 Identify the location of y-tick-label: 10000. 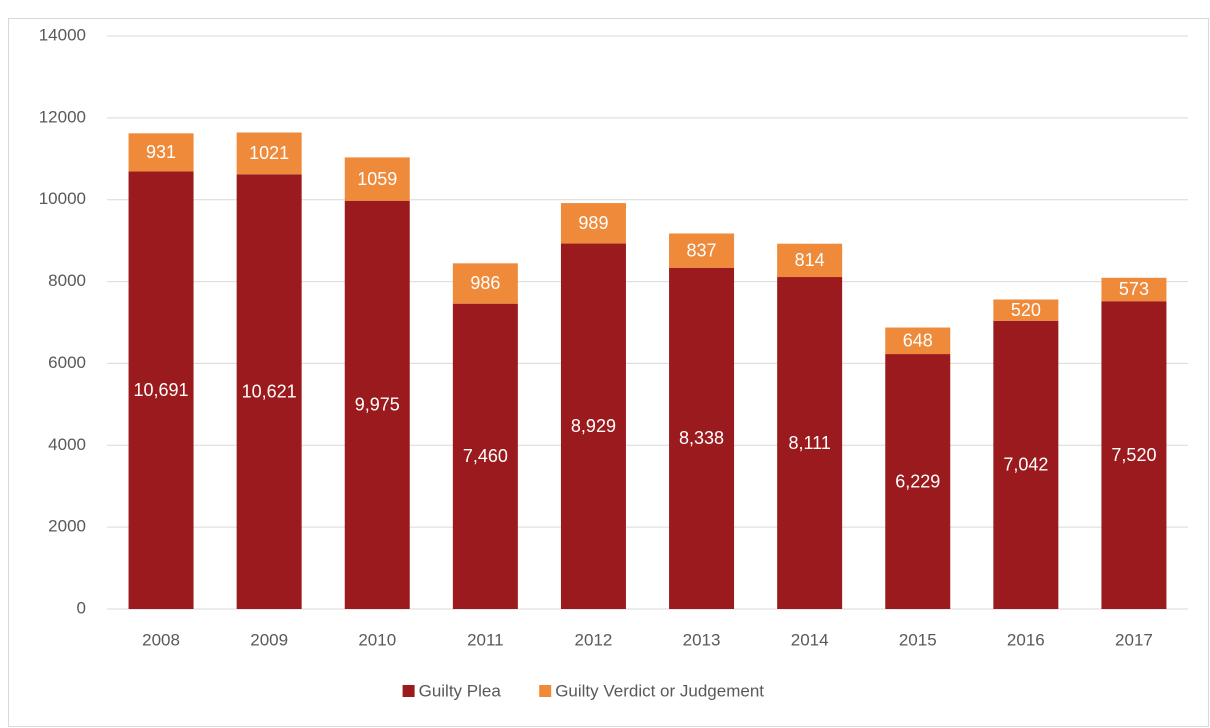
(62, 198).